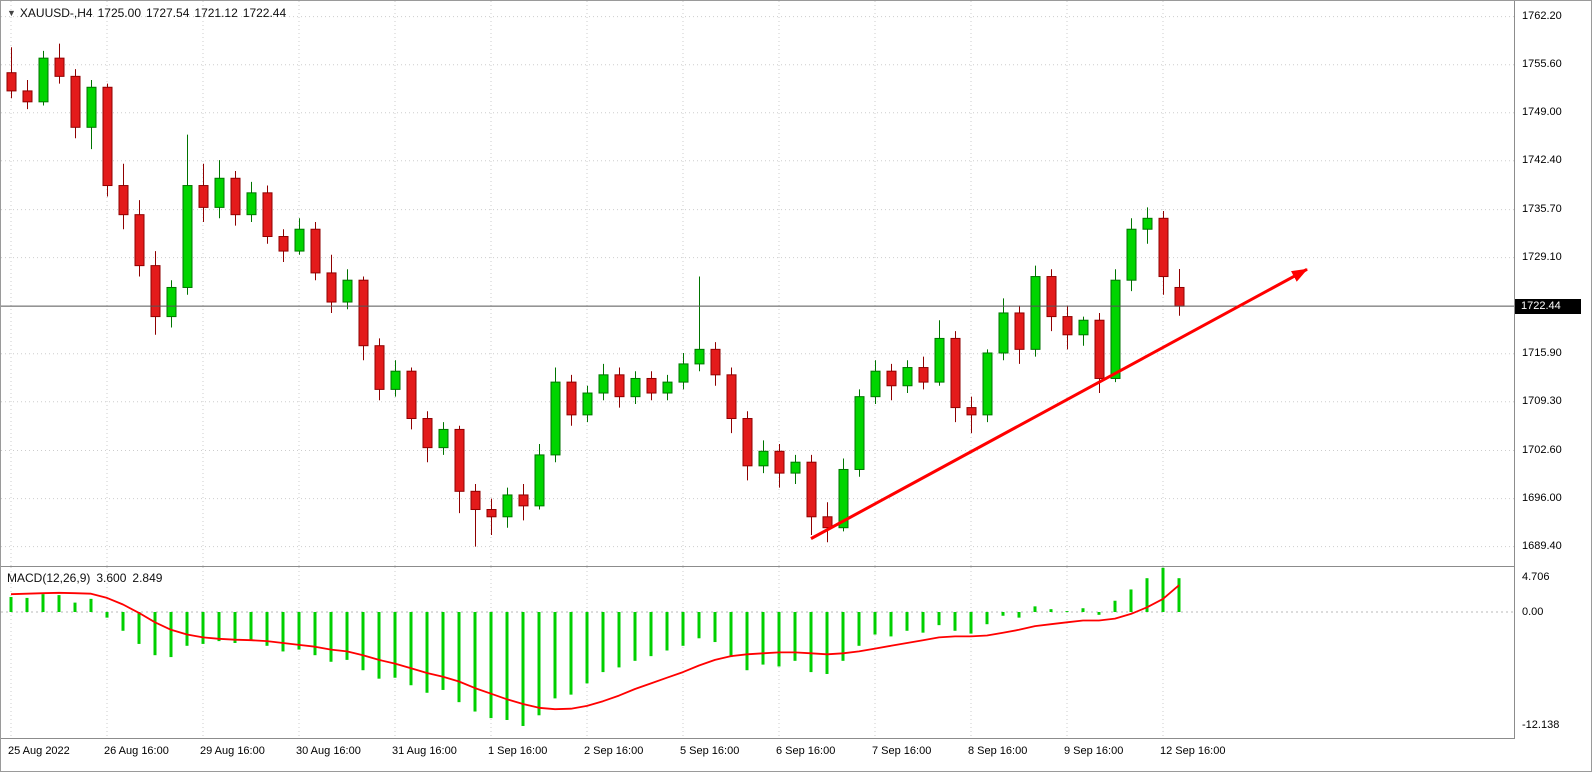  I want to click on time-axis-label: 2 Sep 16:00, so click(614, 751).